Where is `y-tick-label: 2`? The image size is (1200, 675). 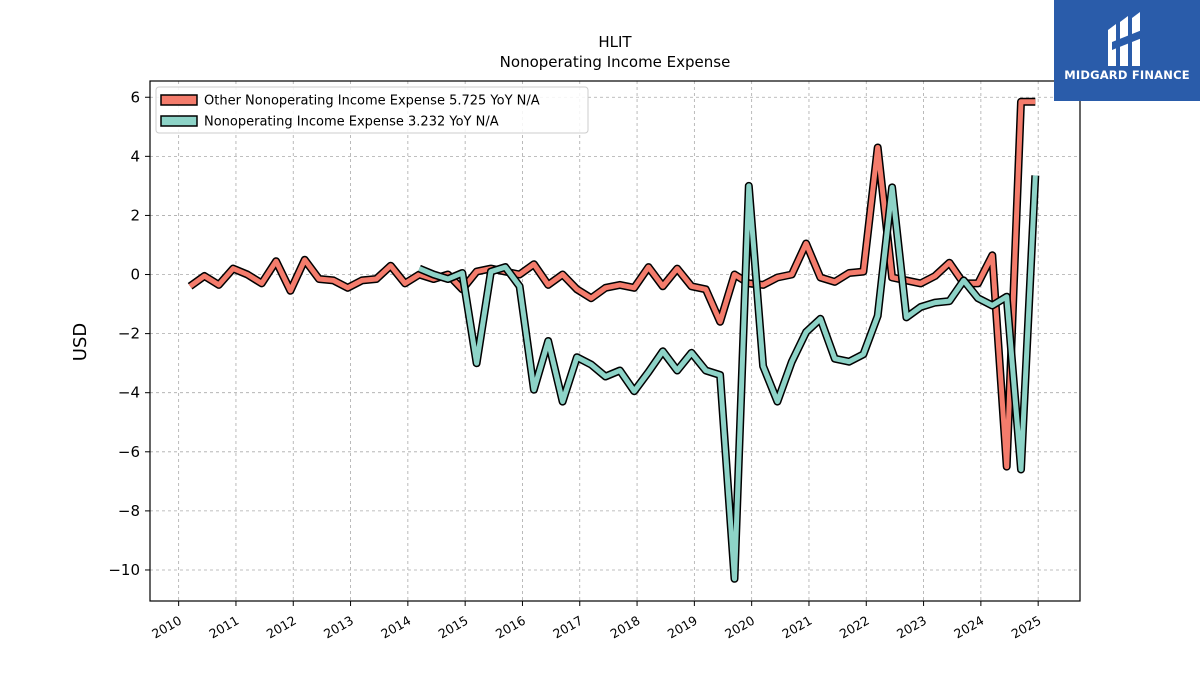 y-tick-label: 2 is located at coordinates (135, 215).